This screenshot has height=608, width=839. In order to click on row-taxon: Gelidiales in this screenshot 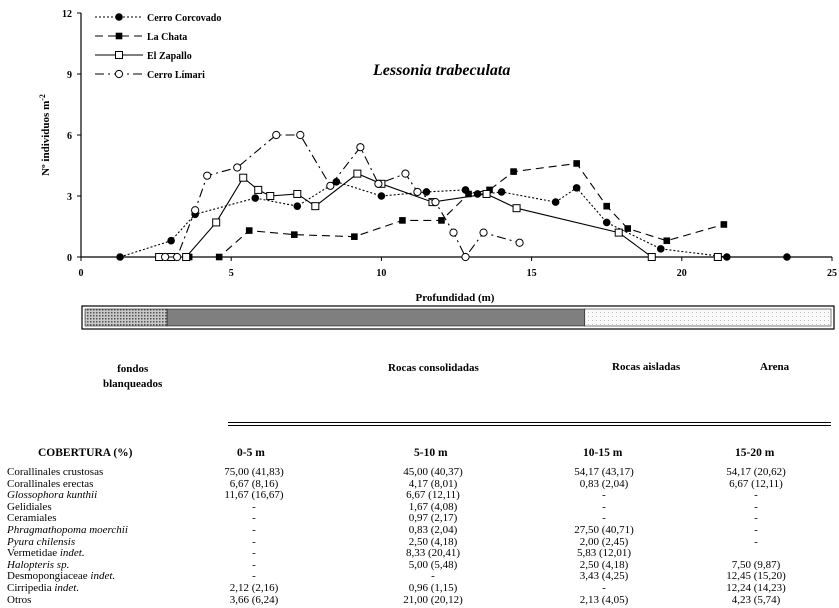, I will do `click(29, 507)`.